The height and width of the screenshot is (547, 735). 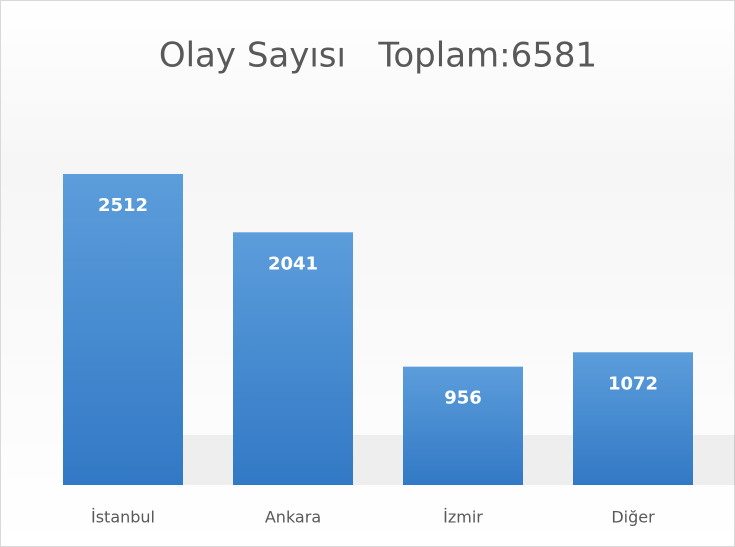 I want to click on x-tick-label: İzmir, so click(x=463, y=517).